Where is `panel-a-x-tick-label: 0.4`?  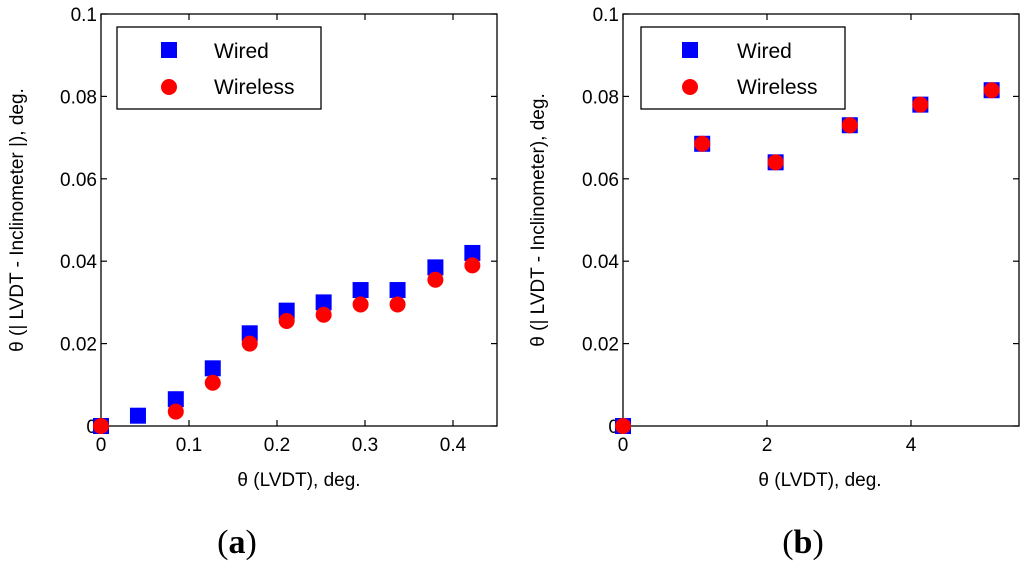
panel-a-x-tick-label: 0.4 is located at coordinates (453, 445).